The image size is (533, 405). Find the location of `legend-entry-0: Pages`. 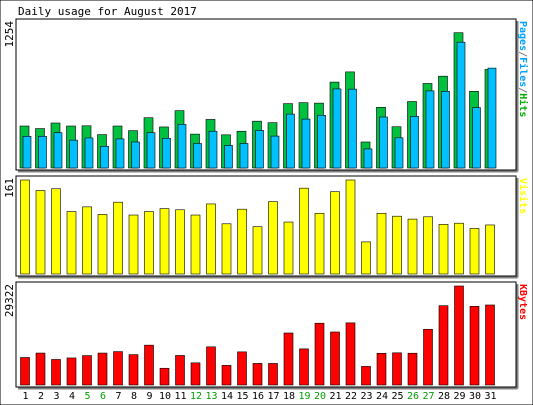

legend-entry-0: Pages is located at coordinates (522, 36).